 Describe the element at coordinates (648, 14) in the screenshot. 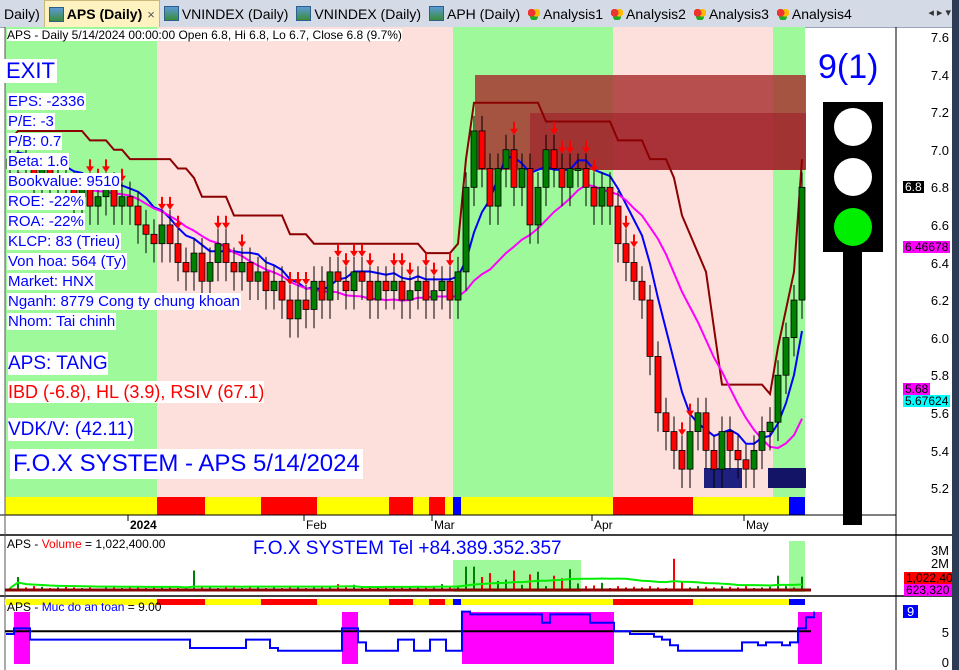

I see `tab-6: Analysis2` at that location.